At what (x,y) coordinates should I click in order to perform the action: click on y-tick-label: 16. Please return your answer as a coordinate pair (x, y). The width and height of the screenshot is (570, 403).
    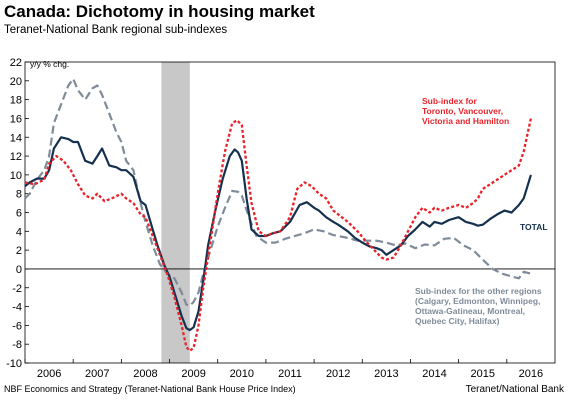
    Looking at the image, I should click on (16, 119).